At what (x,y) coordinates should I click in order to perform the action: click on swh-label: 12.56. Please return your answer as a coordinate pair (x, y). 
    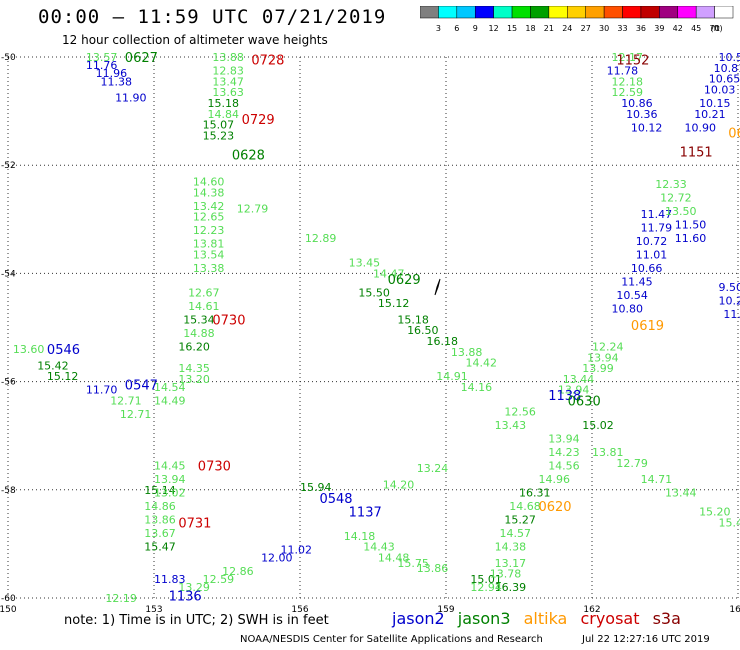
    Looking at the image, I should click on (520, 411).